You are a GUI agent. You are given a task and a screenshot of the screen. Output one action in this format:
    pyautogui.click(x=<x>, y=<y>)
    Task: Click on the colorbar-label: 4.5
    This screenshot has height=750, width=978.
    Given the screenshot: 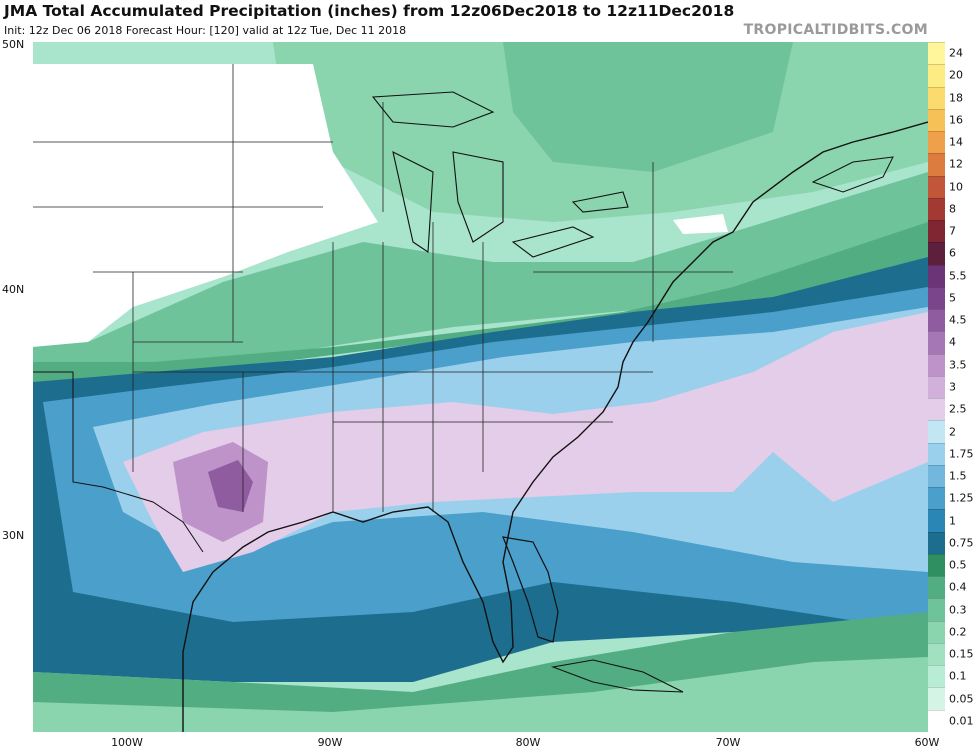 What is the action you would take?
    pyautogui.click(x=958, y=320)
    